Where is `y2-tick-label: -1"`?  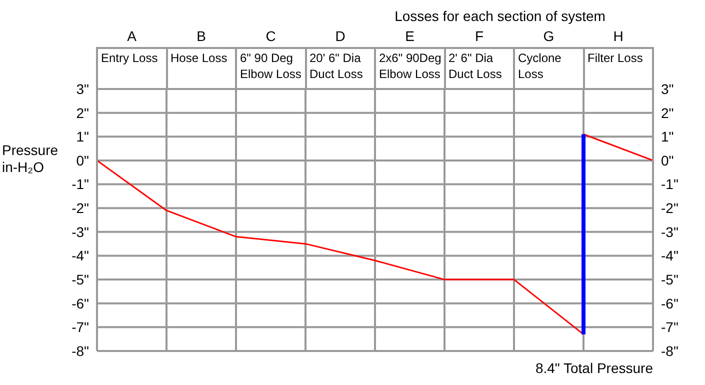
y2-tick-label: -1" is located at coordinates (669, 184).